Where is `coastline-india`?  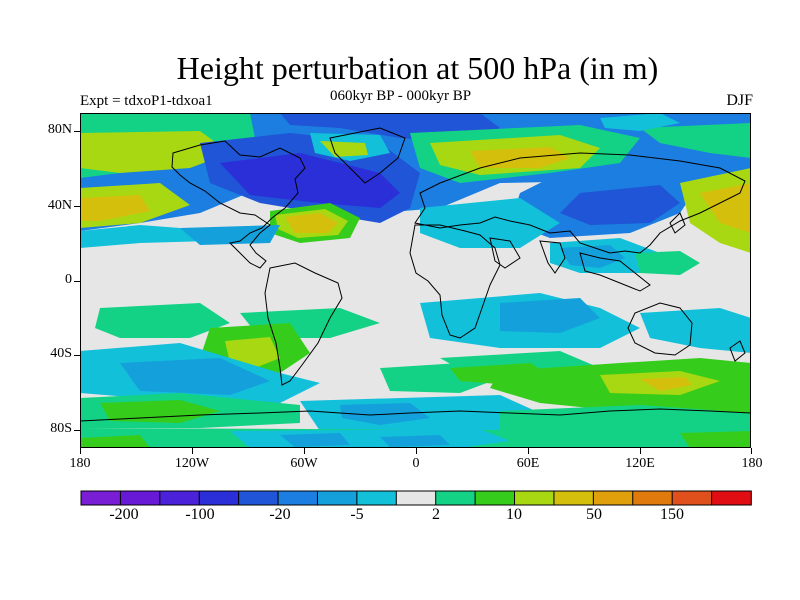 coastline-india is located at coordinates (552, 257).